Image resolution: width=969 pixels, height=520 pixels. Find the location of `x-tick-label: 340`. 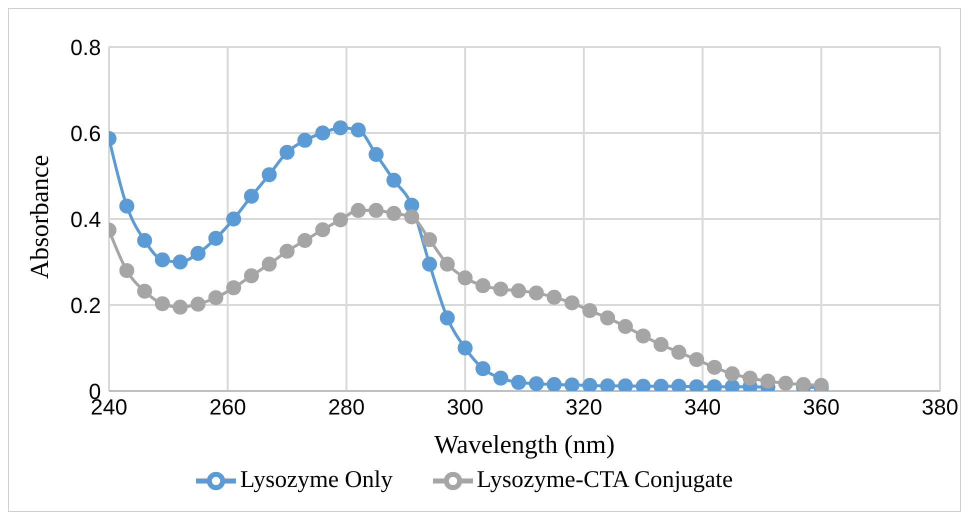

x-tick-label: 340 is located at coordinates (702, 407).